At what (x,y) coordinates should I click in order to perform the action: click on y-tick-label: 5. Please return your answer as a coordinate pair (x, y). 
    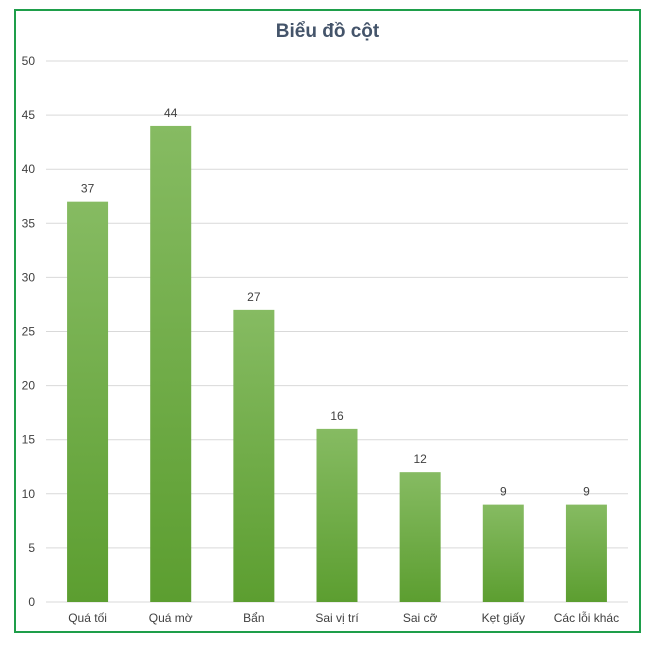
    Looking at the image, I should click on (31, 548).